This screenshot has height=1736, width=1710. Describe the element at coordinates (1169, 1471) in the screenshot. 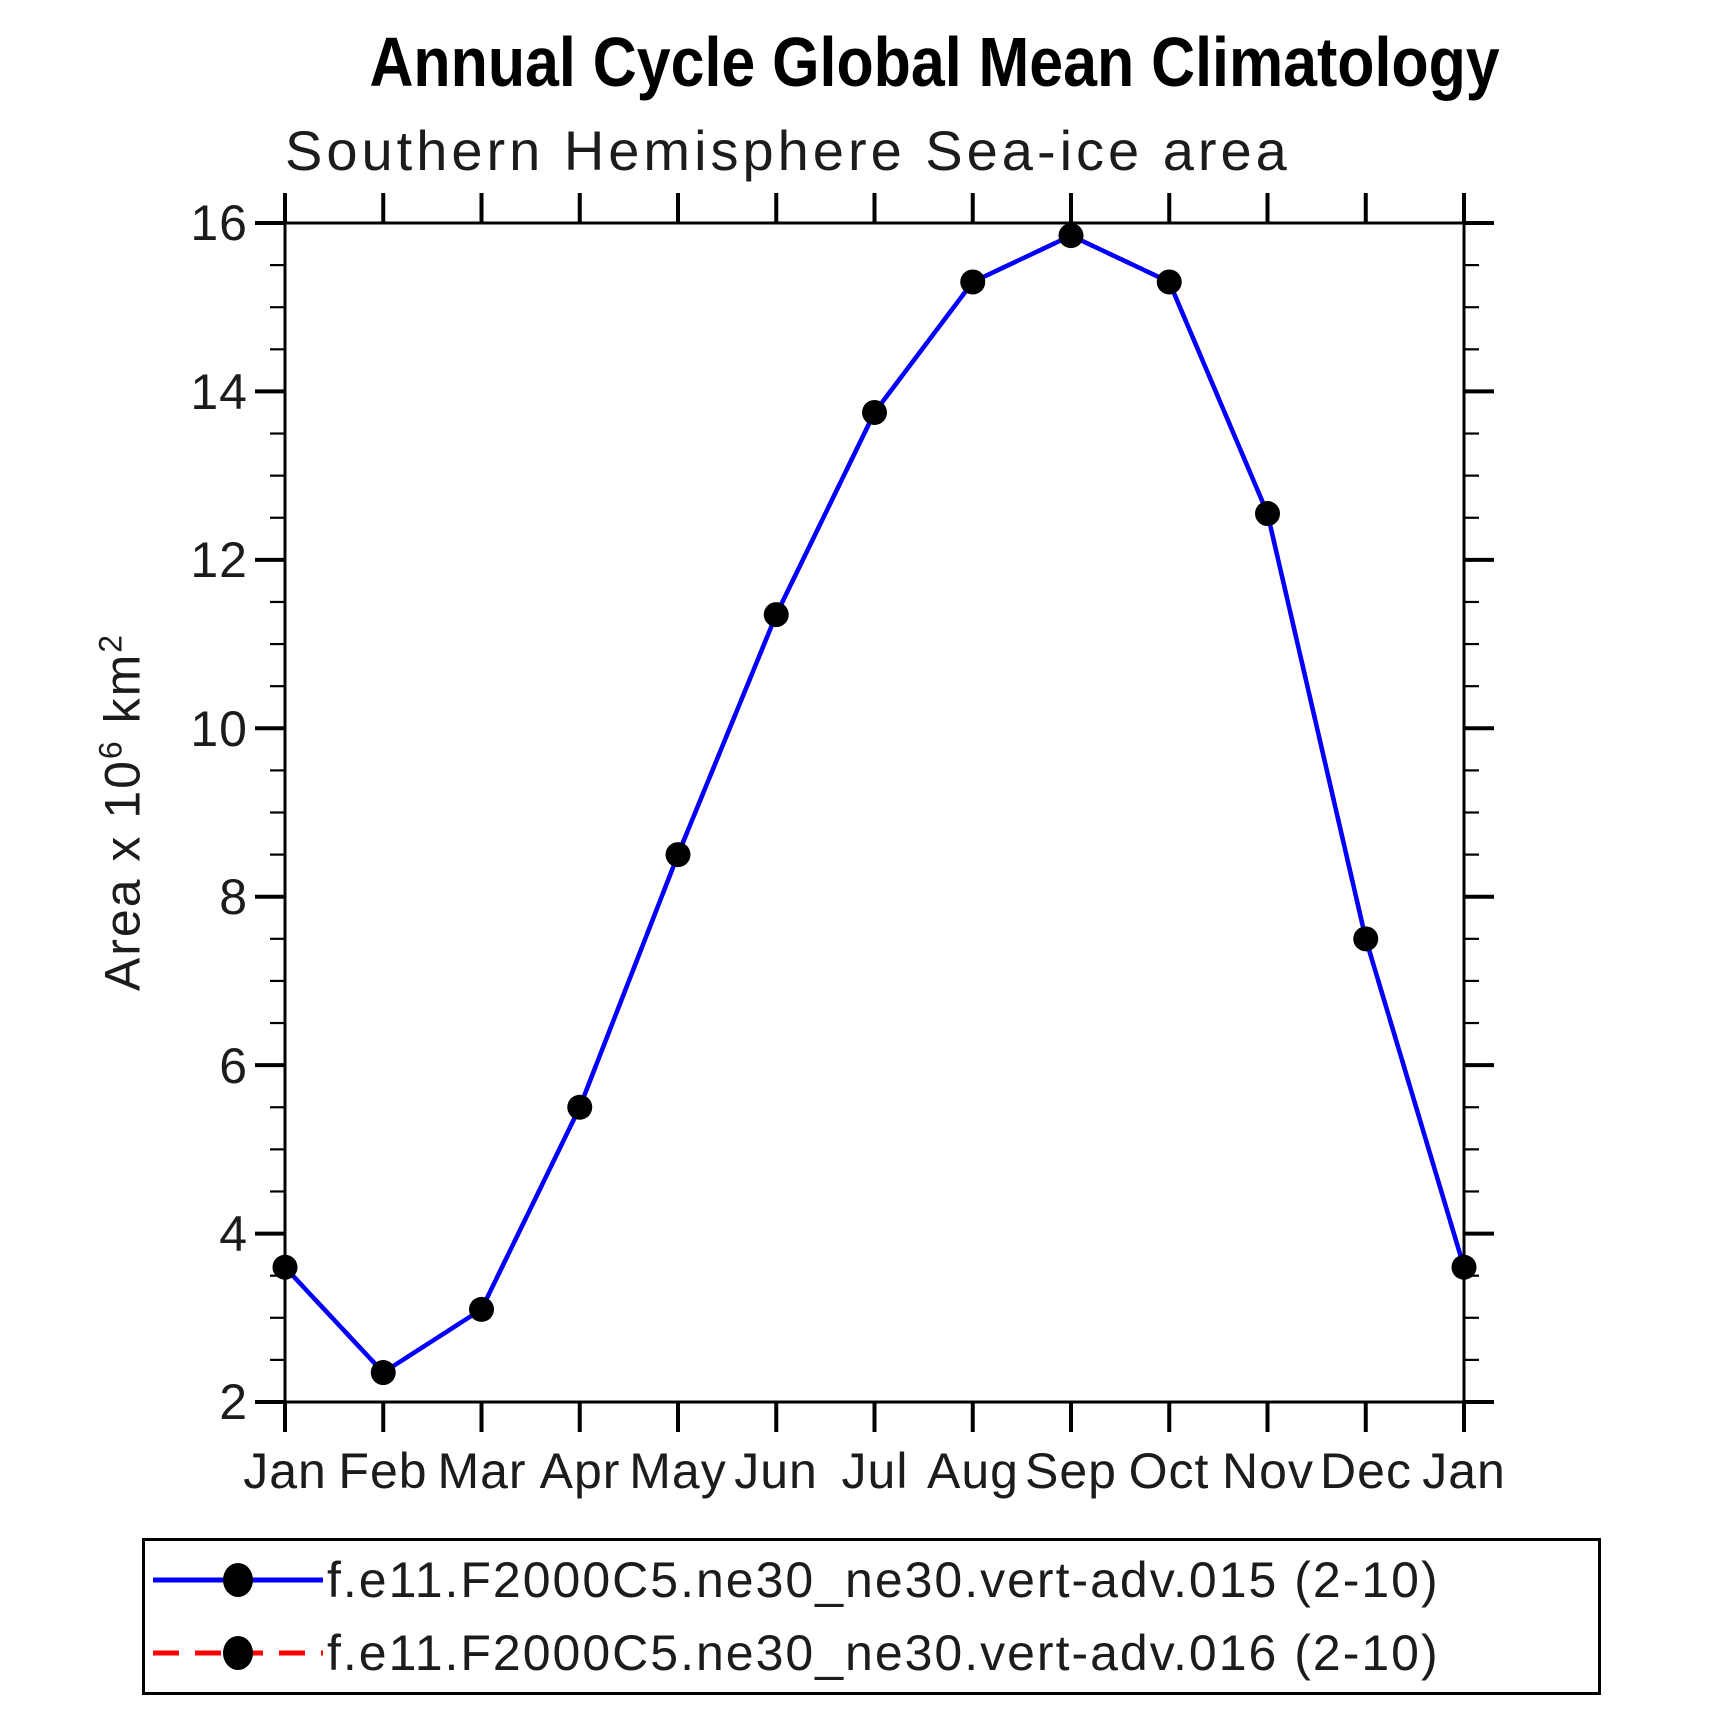

I see `x-tick-label: Oct` at that location.